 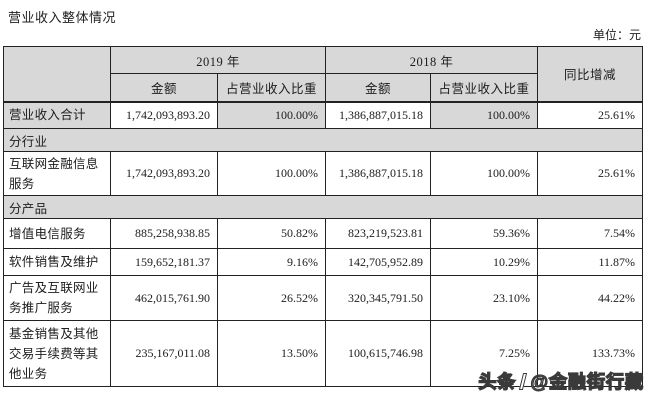 I want to click on row-label: 软件销售及维护, so click(x=57, y=262).